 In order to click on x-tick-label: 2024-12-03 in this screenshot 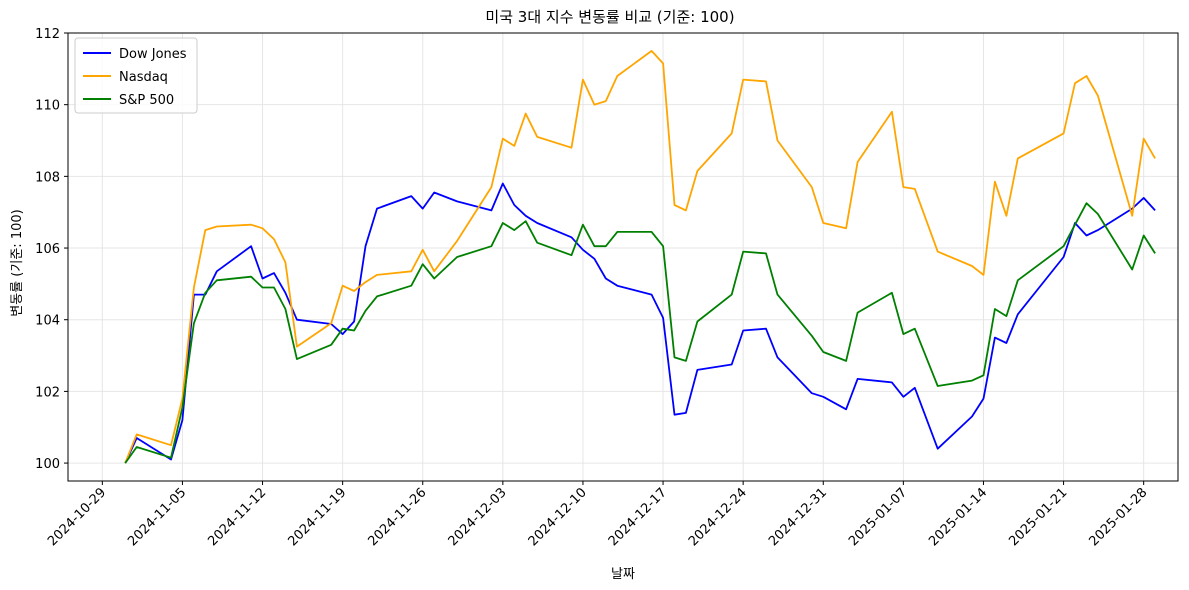, I will do `click(478, 517)`.